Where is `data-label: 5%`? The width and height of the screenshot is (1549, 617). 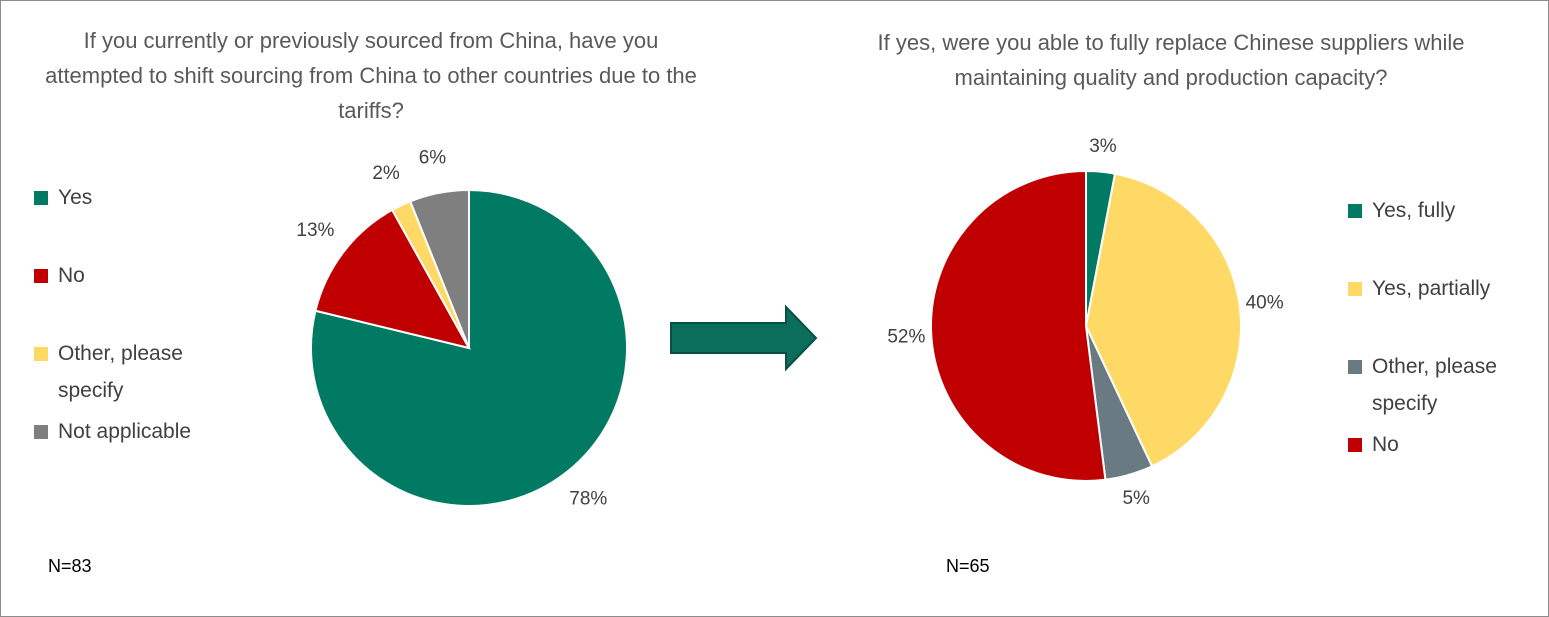
data-label: 5% is located at coordinates (1136, 498).